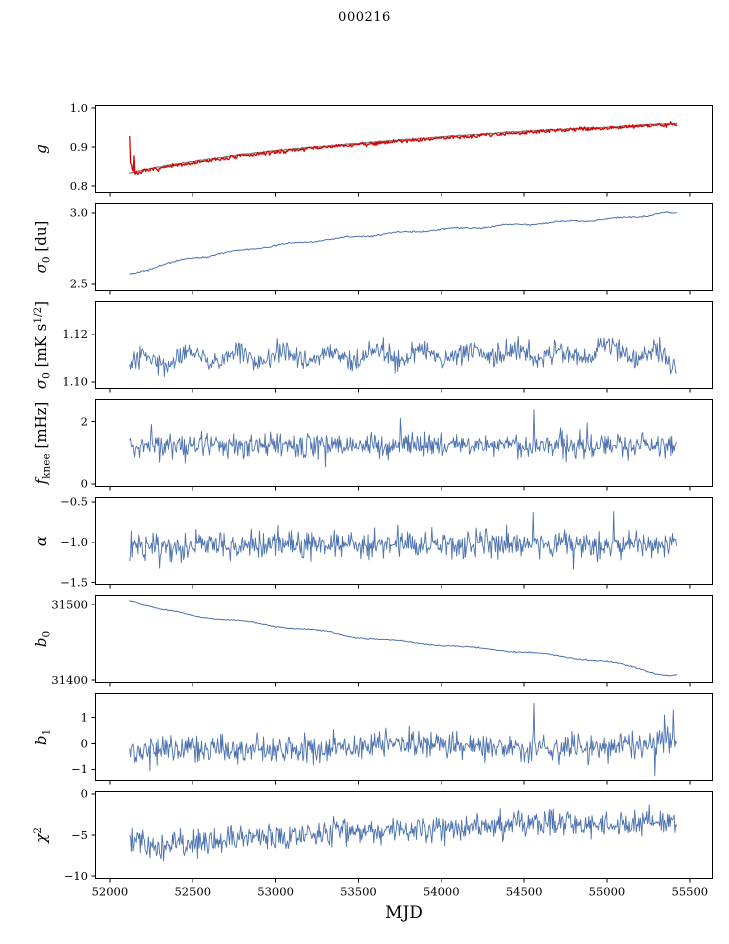 The width and height of the screenshot is (729, 944). What do you see at coordinates (79, 213) in the screenshot?
I see `y-tick-label: 3.0` at bounding box center [79, 213].